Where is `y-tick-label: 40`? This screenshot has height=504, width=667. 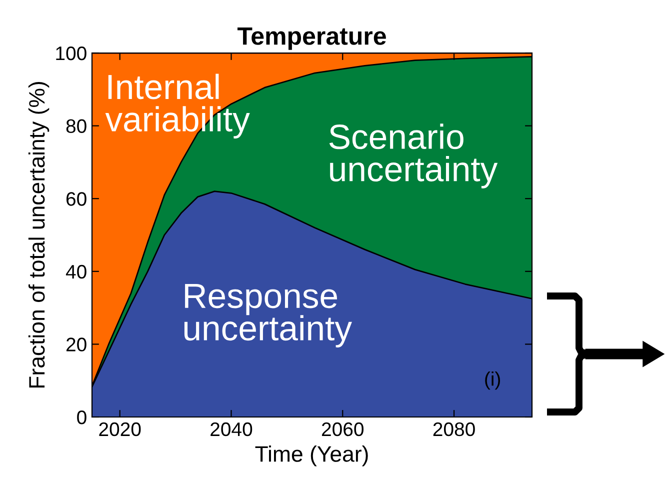
y-tick-label: 40 is located at coordinates (76, 271).